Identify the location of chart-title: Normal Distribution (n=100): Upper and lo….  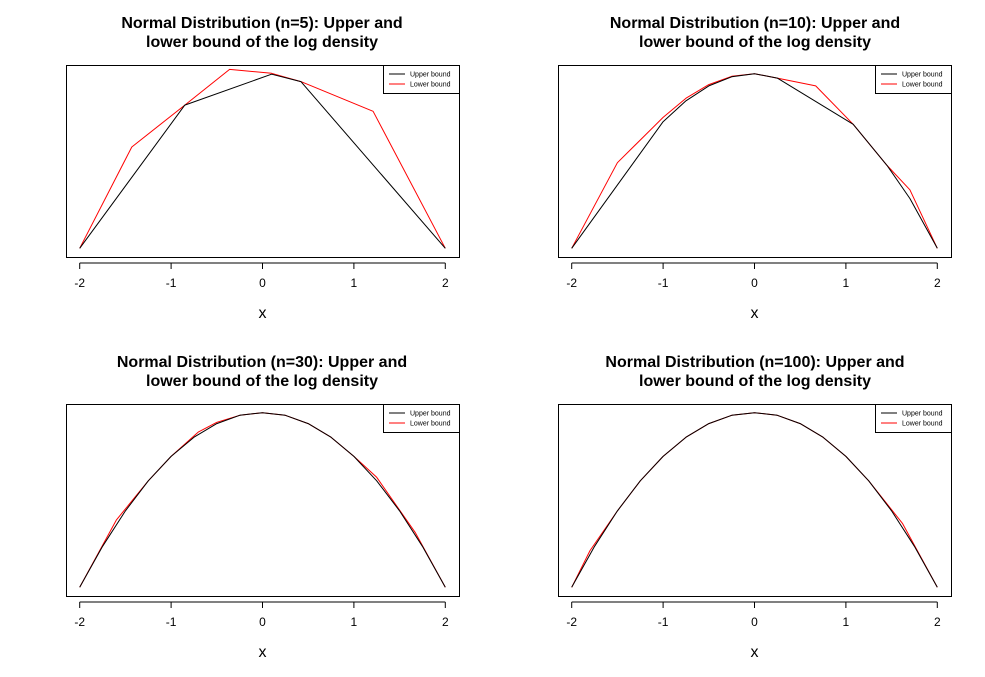
(754, 372).